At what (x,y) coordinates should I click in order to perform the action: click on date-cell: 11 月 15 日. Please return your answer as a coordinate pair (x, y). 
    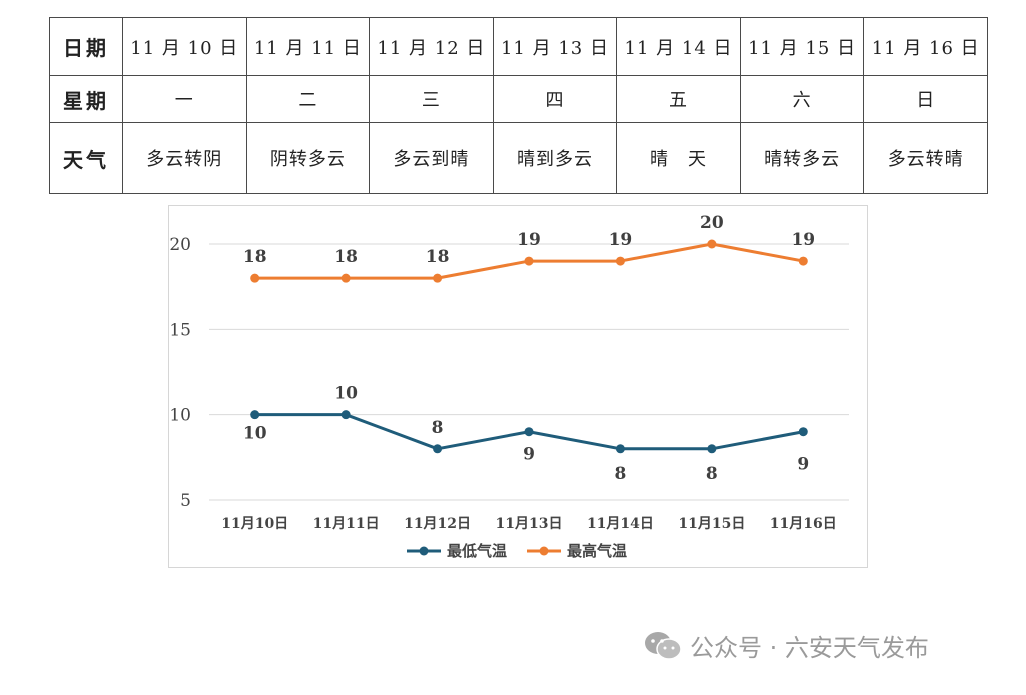
    Looking at the image, I should click on (802, 46).